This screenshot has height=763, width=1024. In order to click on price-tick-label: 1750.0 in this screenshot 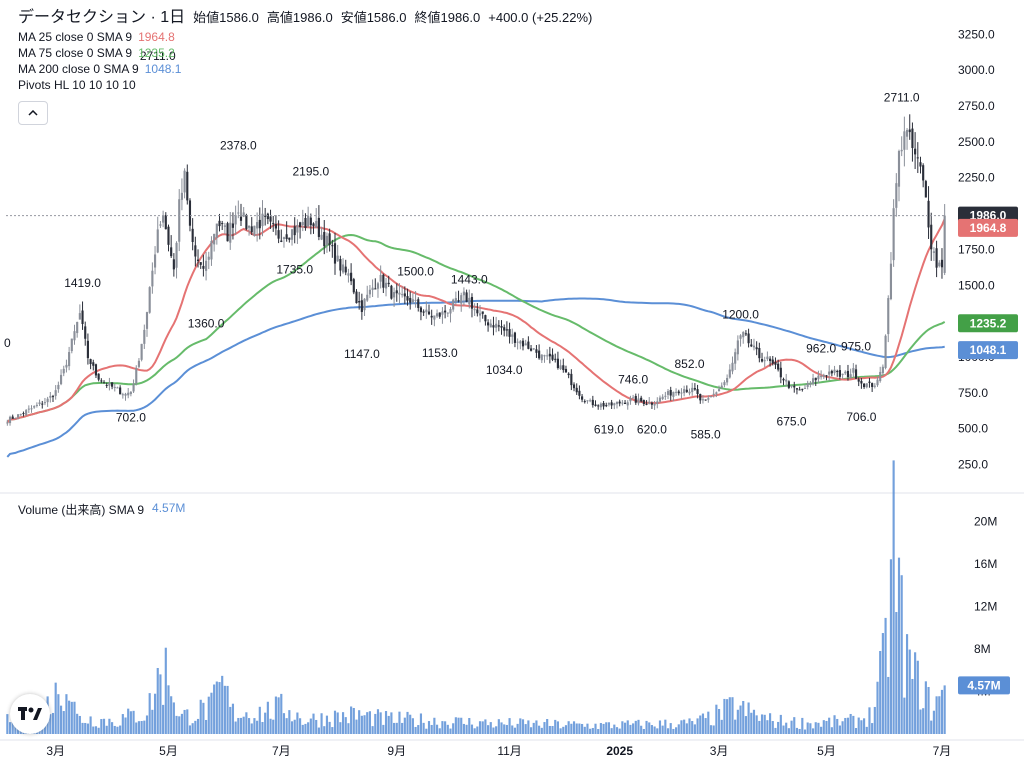, I will do `click(976, 249)`.